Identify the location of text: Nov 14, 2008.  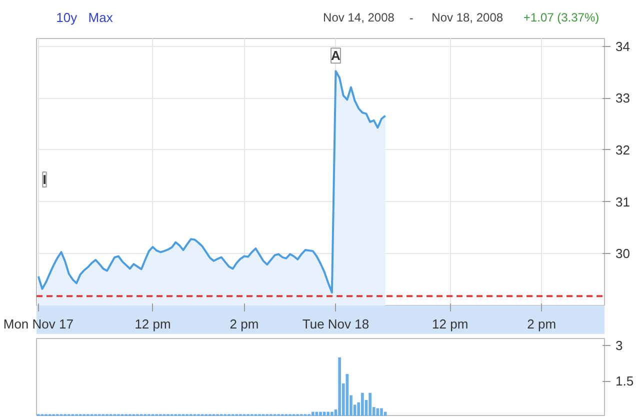
(359, 17).